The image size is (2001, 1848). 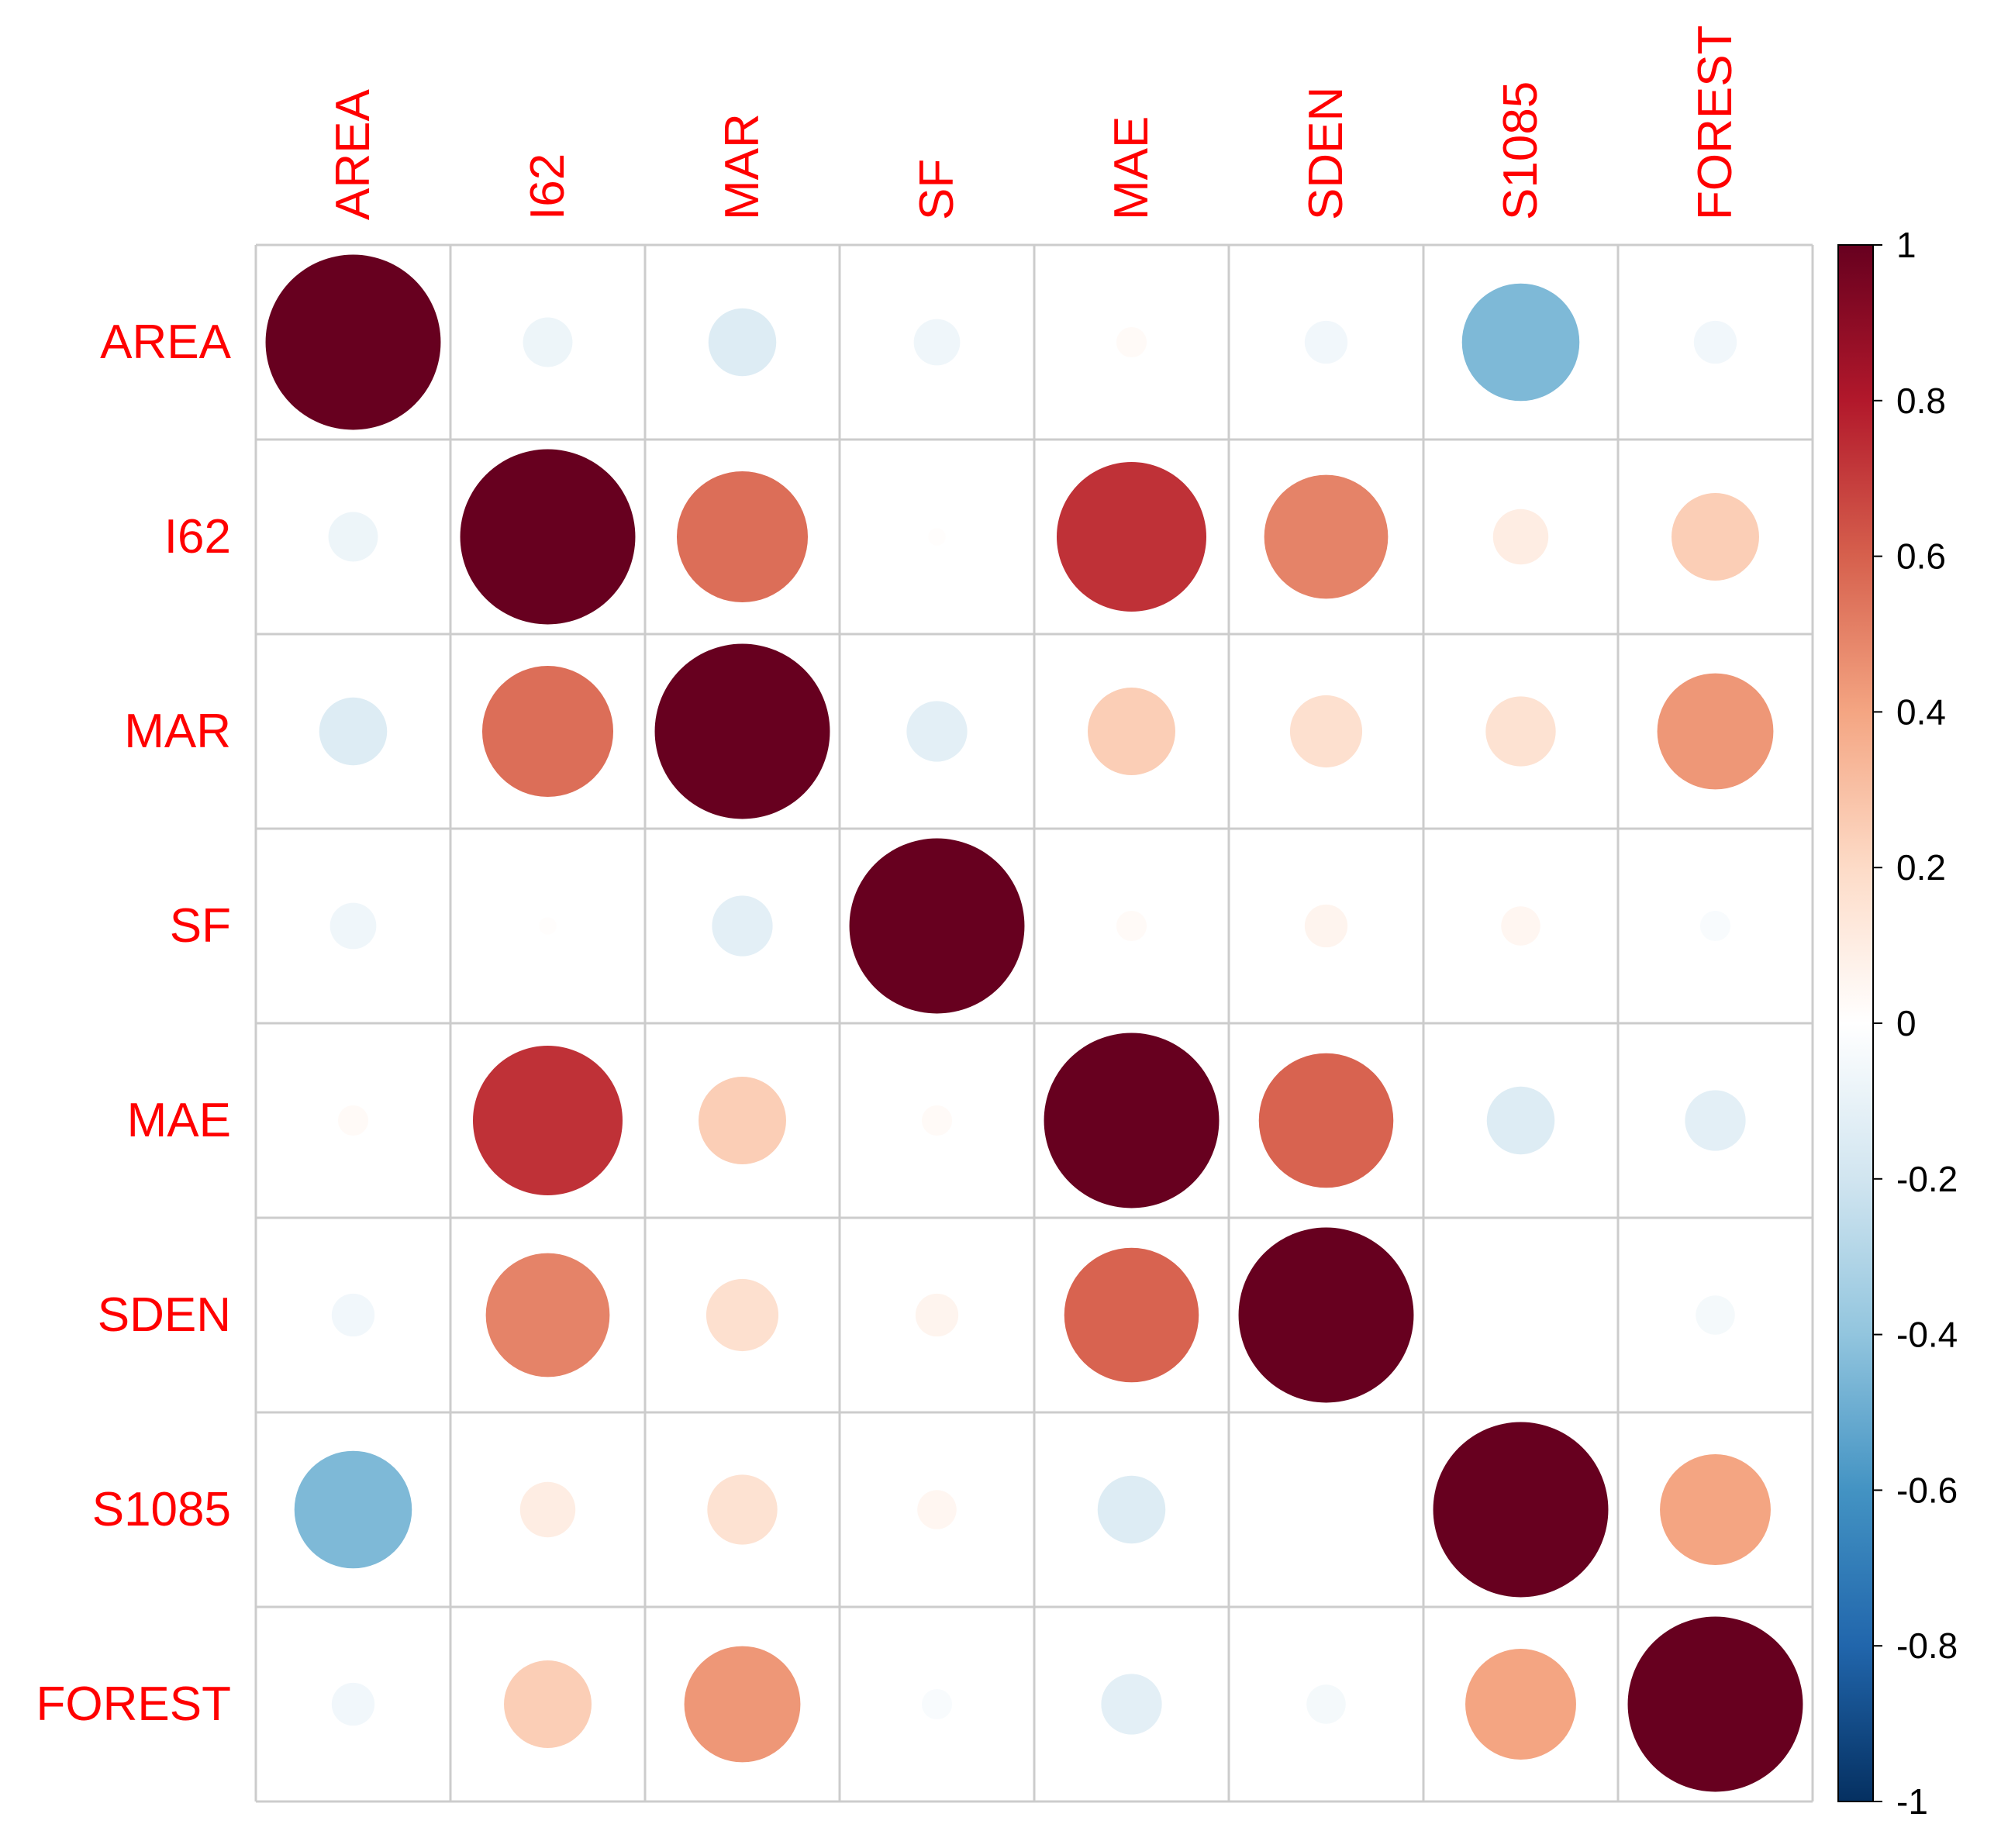 I want to click on corr-circle-i62-s1085, so click(x=1520, y=537).